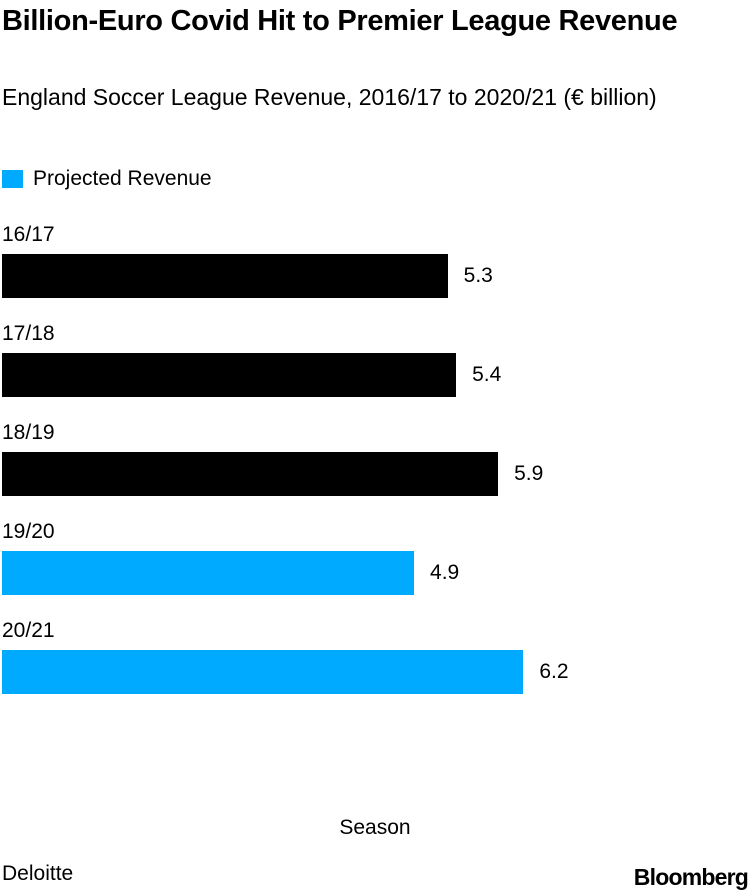 Image resolution: width=750 pixels, height=892 pixels. Describe the element at coordinates (445, 572) in the screenshot. I see `value-label: 4.9` at that location.